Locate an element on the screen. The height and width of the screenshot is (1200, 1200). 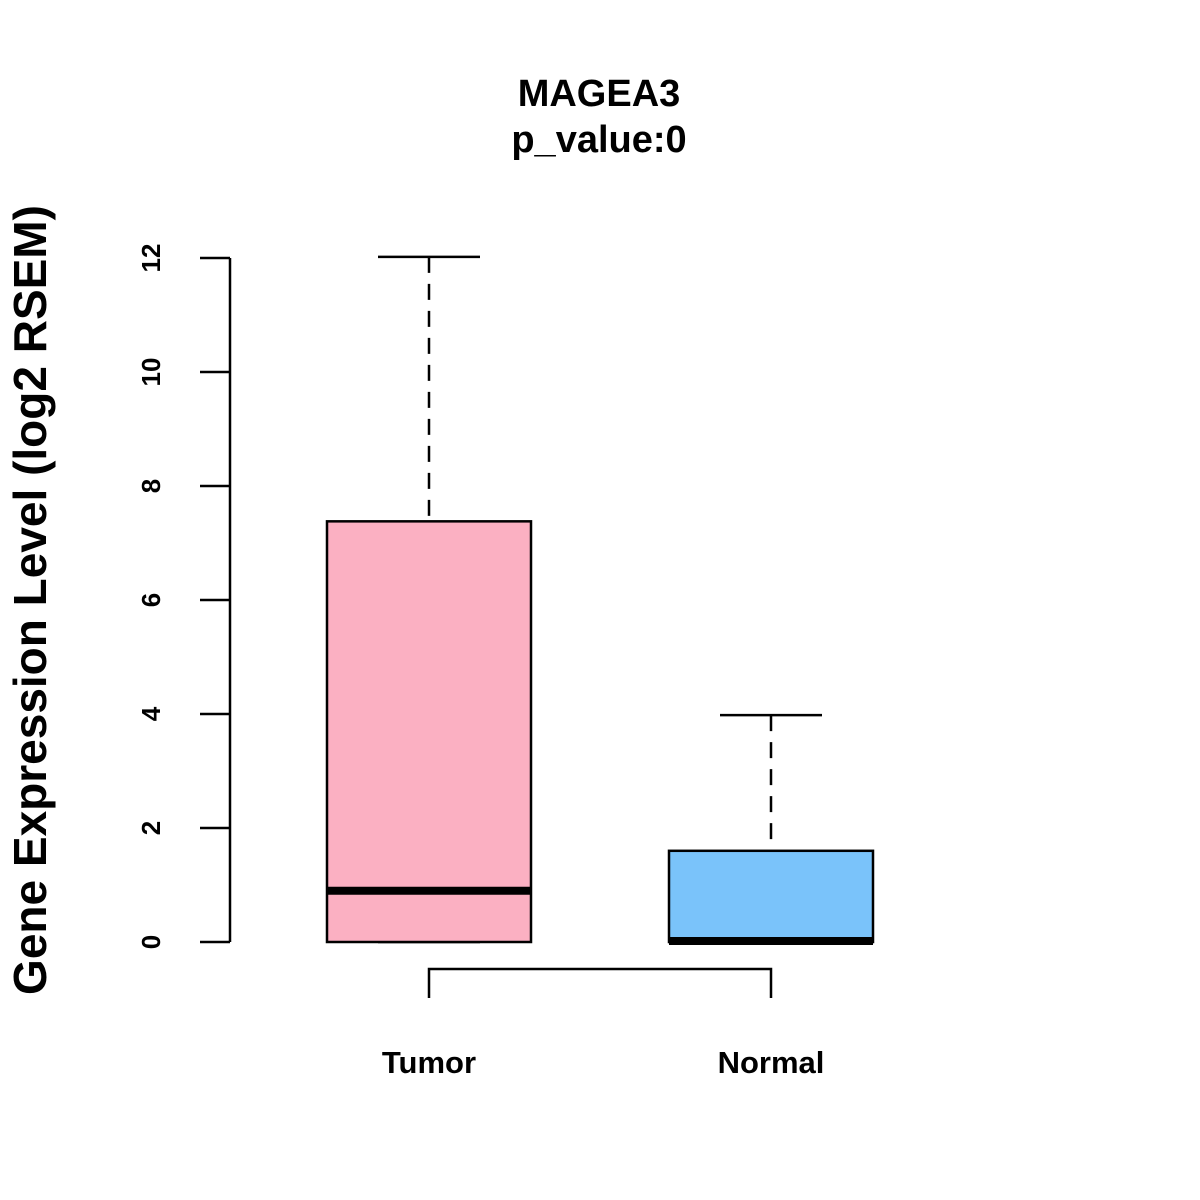
chart-title: MAGEA3 is located at coordinates (599, 94).